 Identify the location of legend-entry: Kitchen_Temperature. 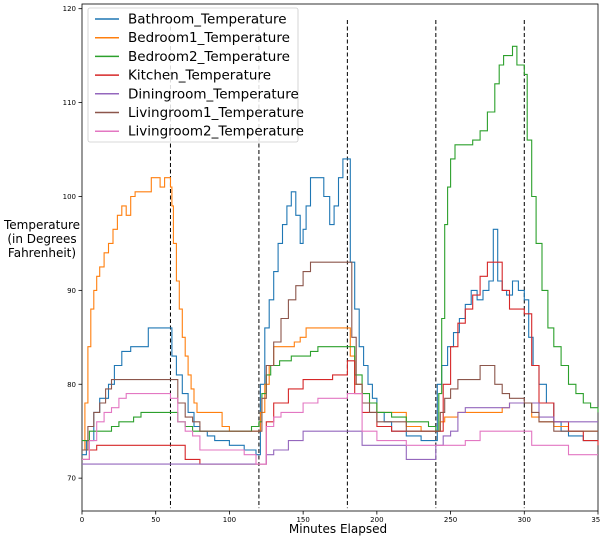
(199, 76).